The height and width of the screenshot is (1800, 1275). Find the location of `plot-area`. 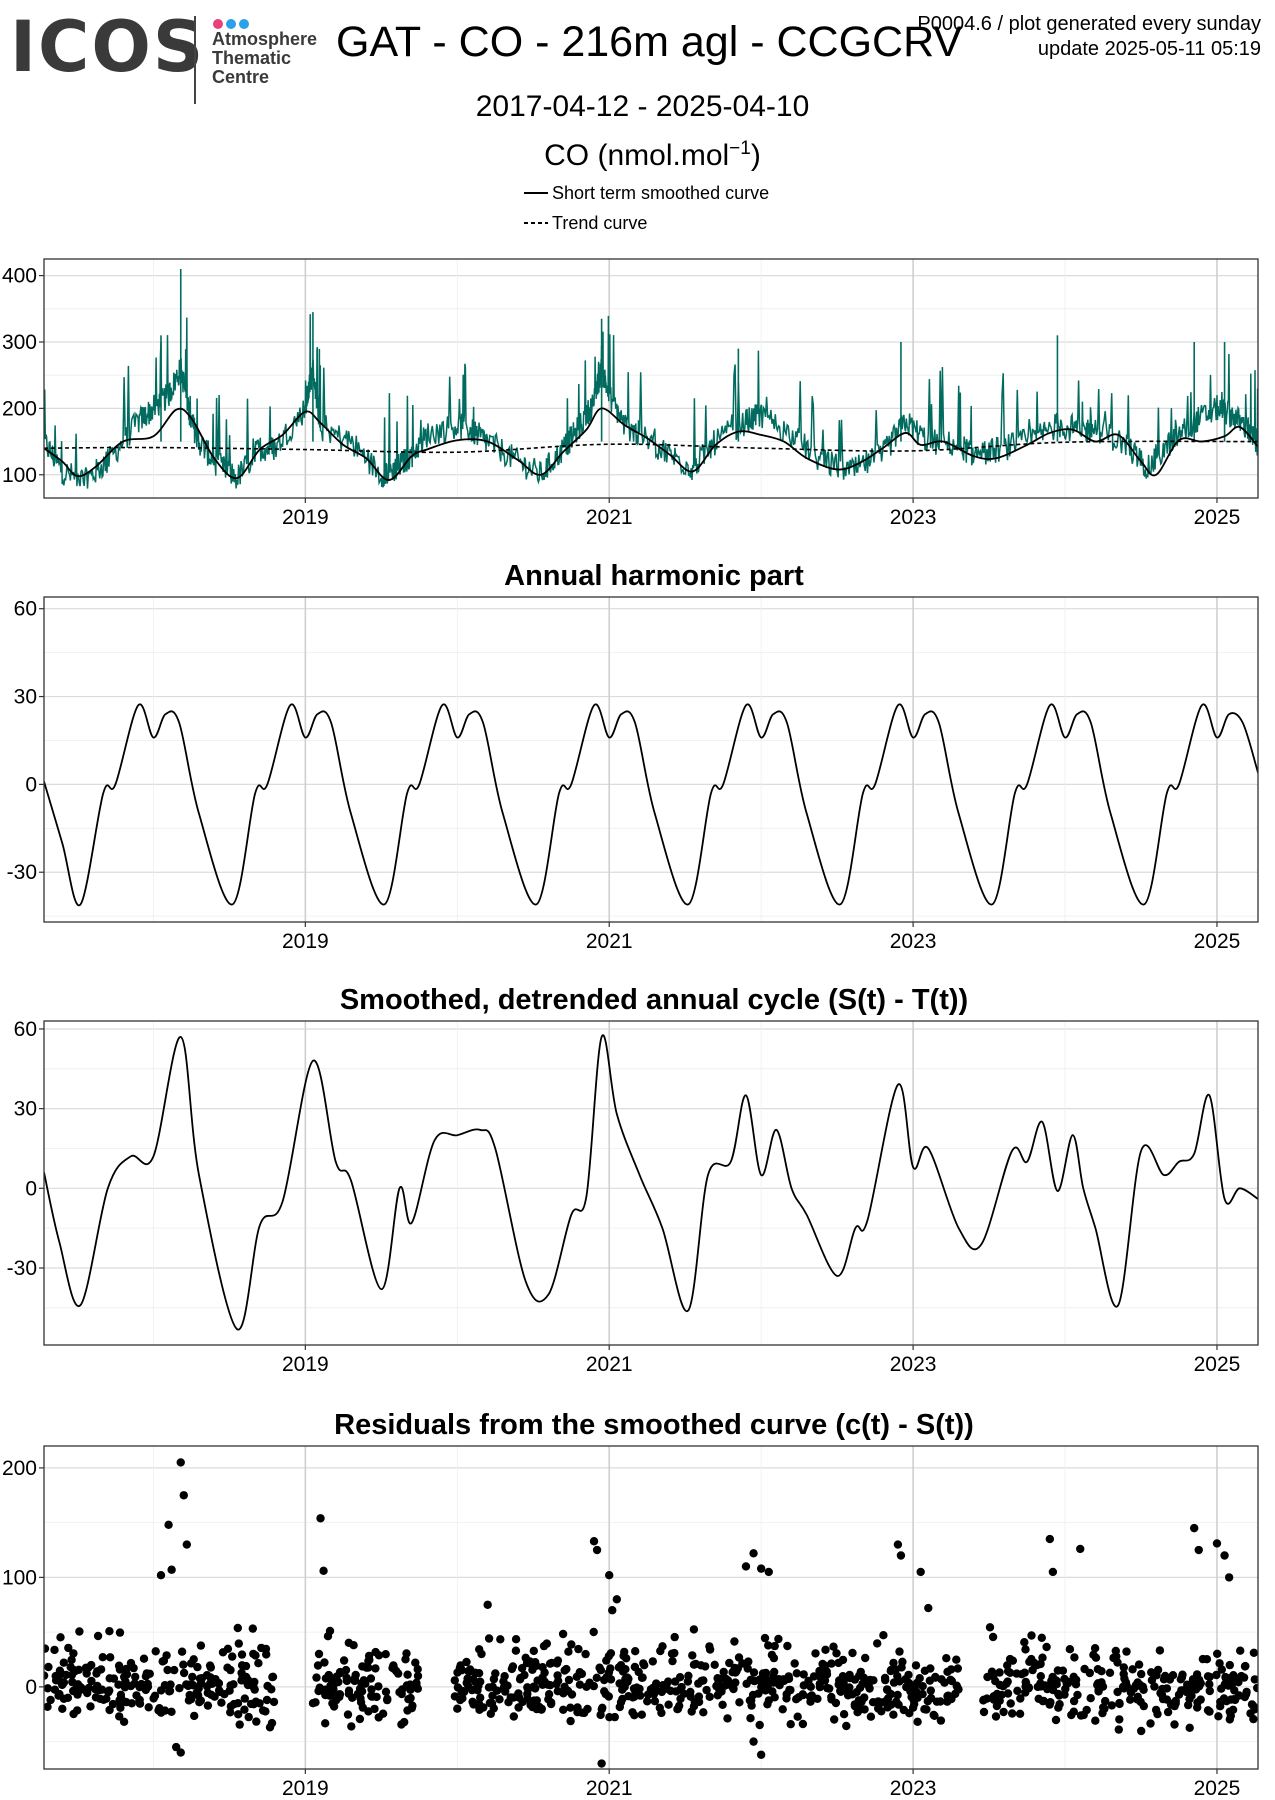

plot-area is located at coordinates (651, 378).